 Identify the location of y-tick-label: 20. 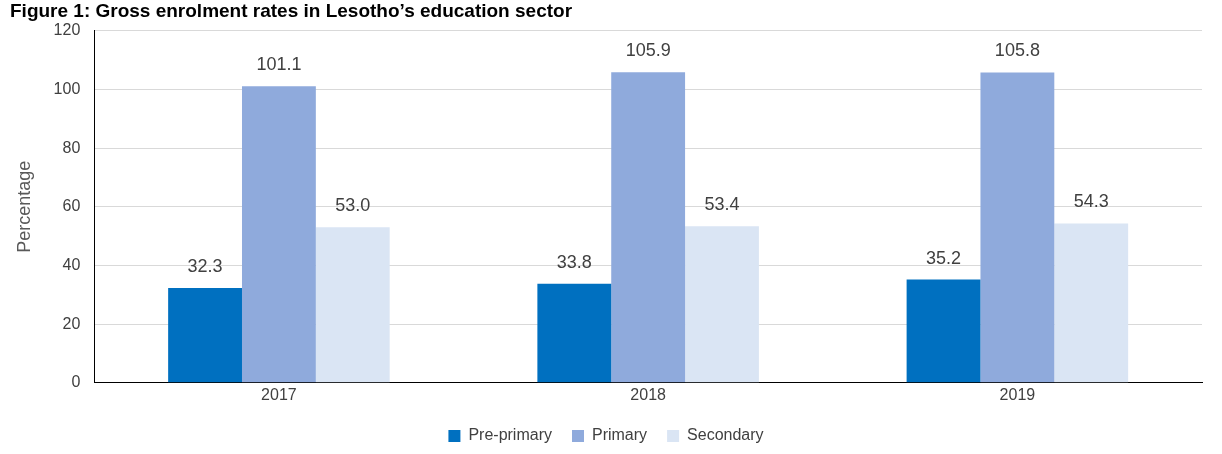
(71, 323).